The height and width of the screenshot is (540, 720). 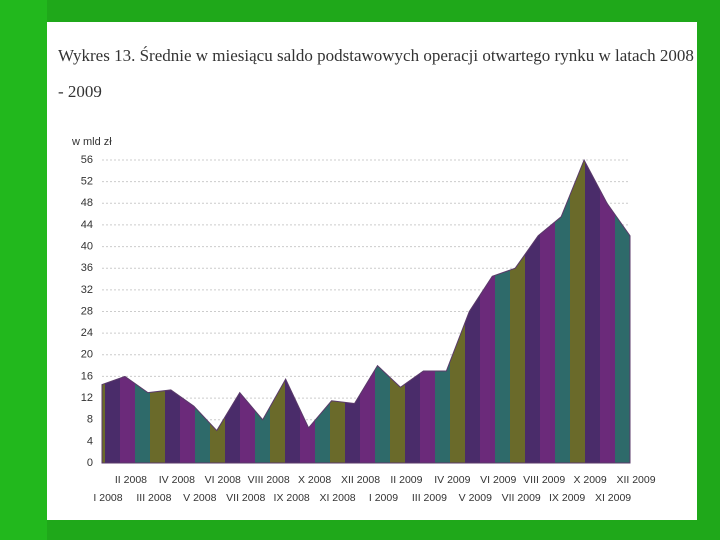 What do you see at coordinates (475, 498) in the screenshot?
I see `x-tick-label: V 2009` at bounding box center [475, 498].